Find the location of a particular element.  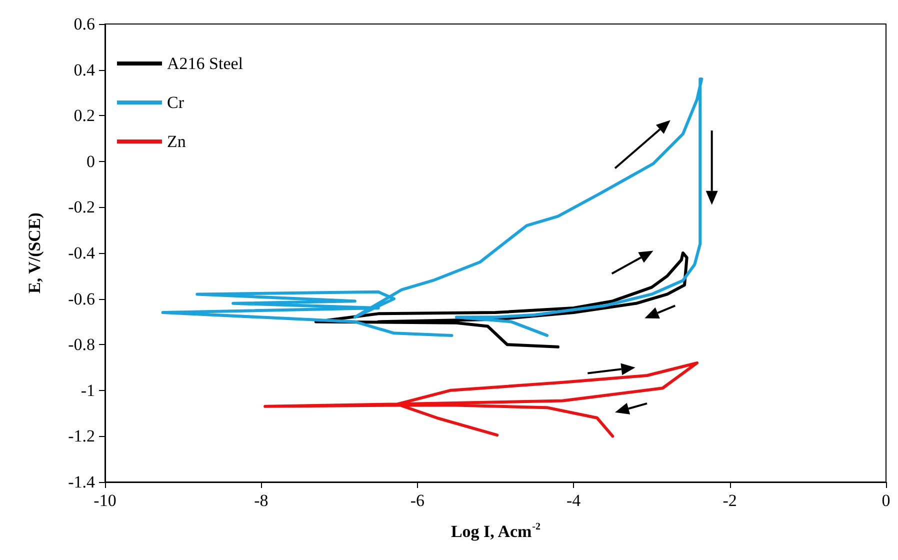

y-tick-label: -1.2 is located at coordinates (81, 436).